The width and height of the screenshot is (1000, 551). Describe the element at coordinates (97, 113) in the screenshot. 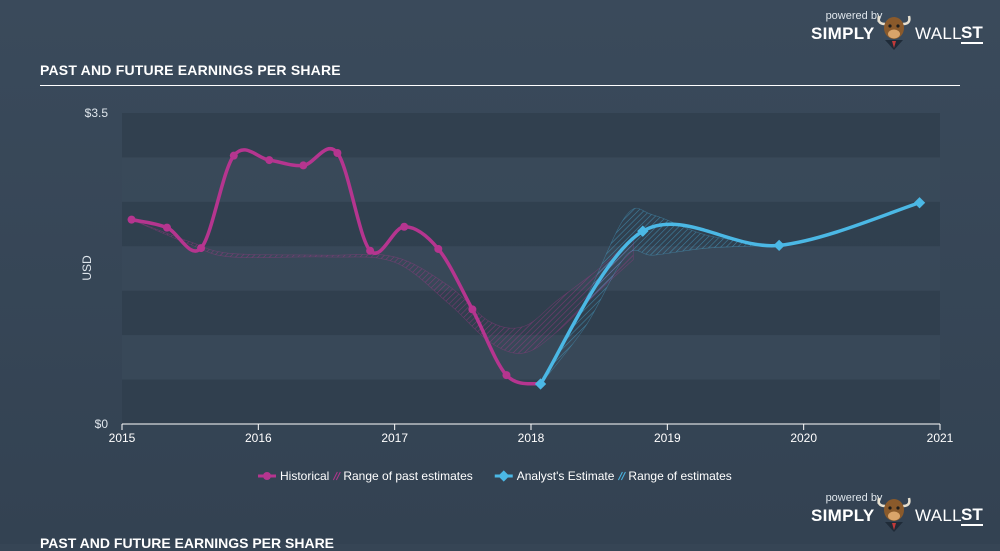

I see `y-tick-label: $3.5` at that location.